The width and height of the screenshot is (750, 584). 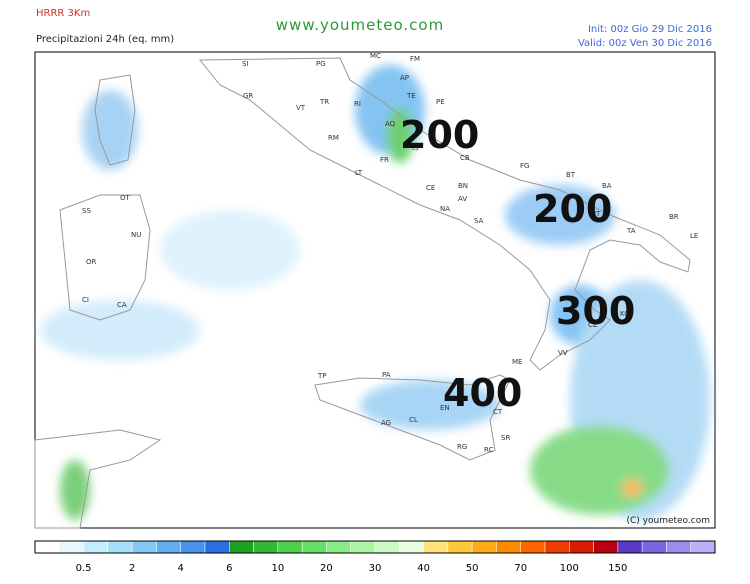 What do you see at coordinates (91, 262) in the screenshot?
I see `place-label: OR` at bounding box center [91, 262].